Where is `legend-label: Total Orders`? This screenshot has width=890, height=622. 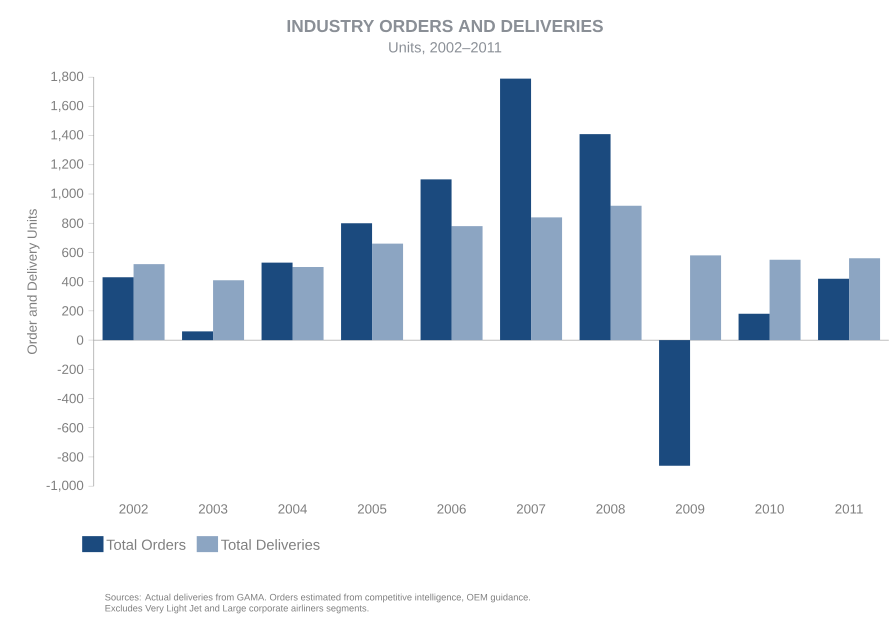
legend-label: Total Orders is located at coordinates (146, 544).